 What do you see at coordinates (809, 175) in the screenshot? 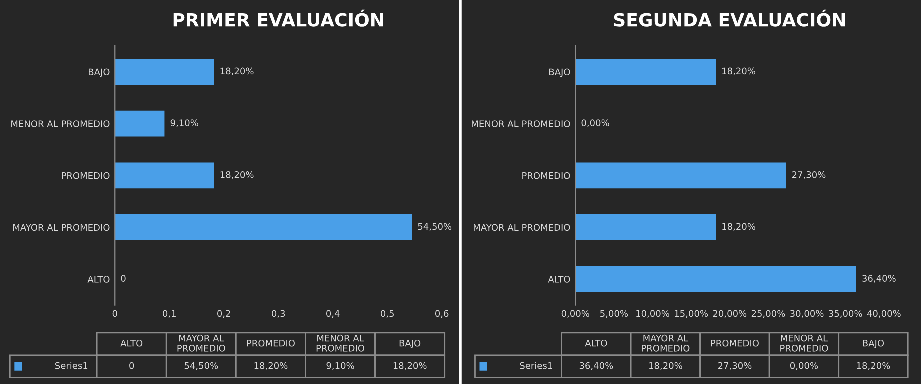
I see `data-label: 27,30%` at bounding box center [809, 175].